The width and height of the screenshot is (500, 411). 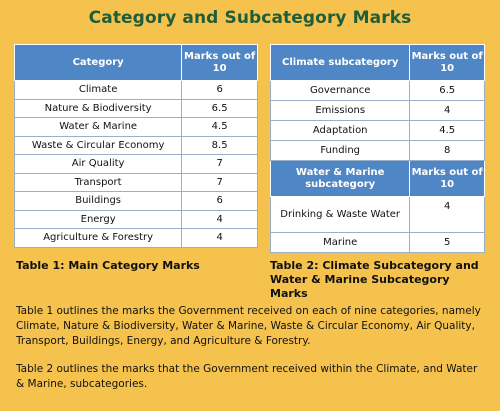 What do you see at coordinates (98, 127) in the screenshot?
I see `category-name: Water & Marine` at bounding box center [98, 127].